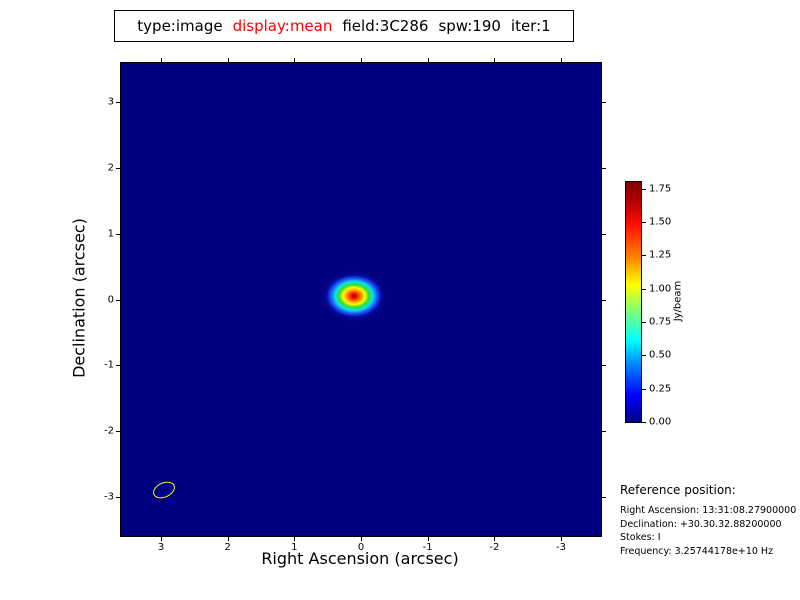 This screenshot has height=600, width=800. I want to click on y-tick-label: 1, so click(110, 234).